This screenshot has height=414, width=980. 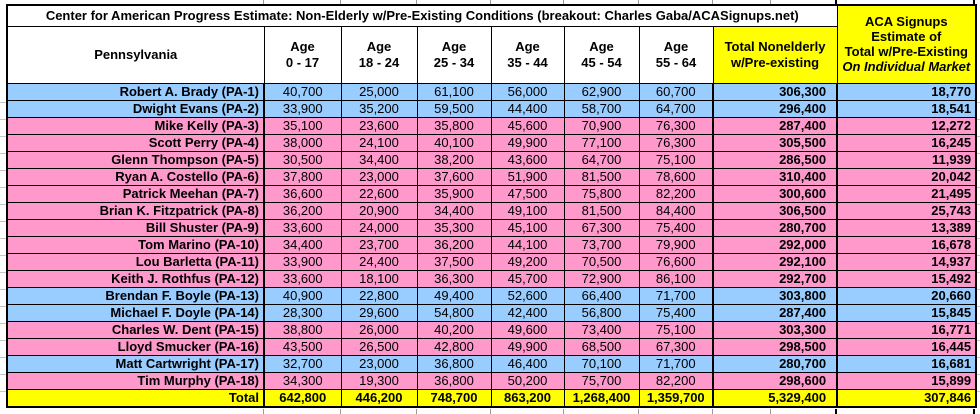 I want to click on age-value-cell: 33,600, so click(x=302, y=227).